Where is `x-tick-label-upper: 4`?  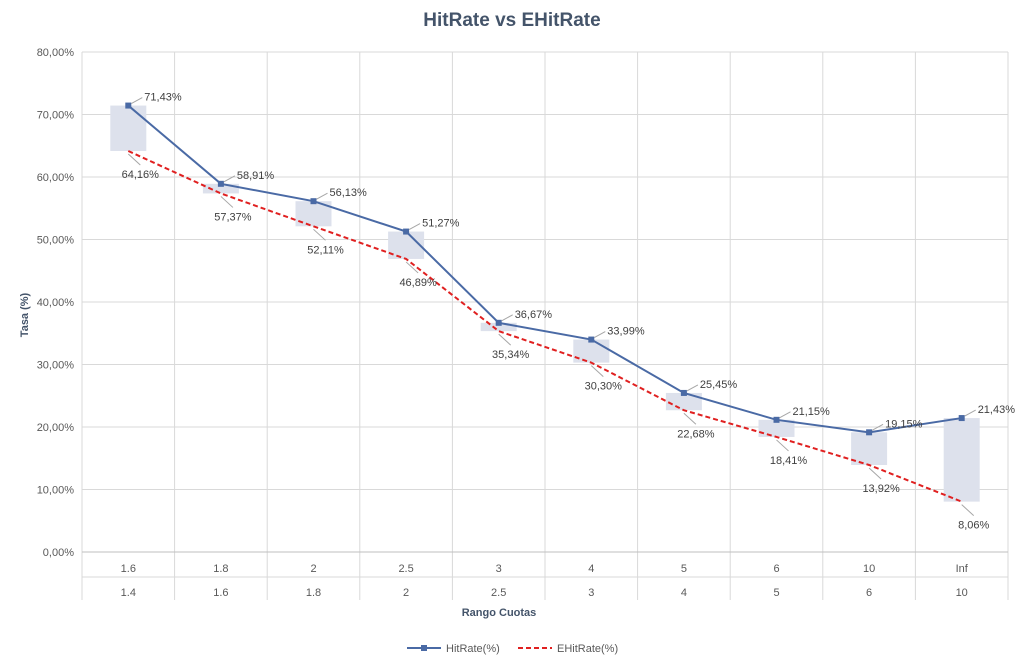
x-tick-label-upper: 4 is located at coordinates (591, 569).